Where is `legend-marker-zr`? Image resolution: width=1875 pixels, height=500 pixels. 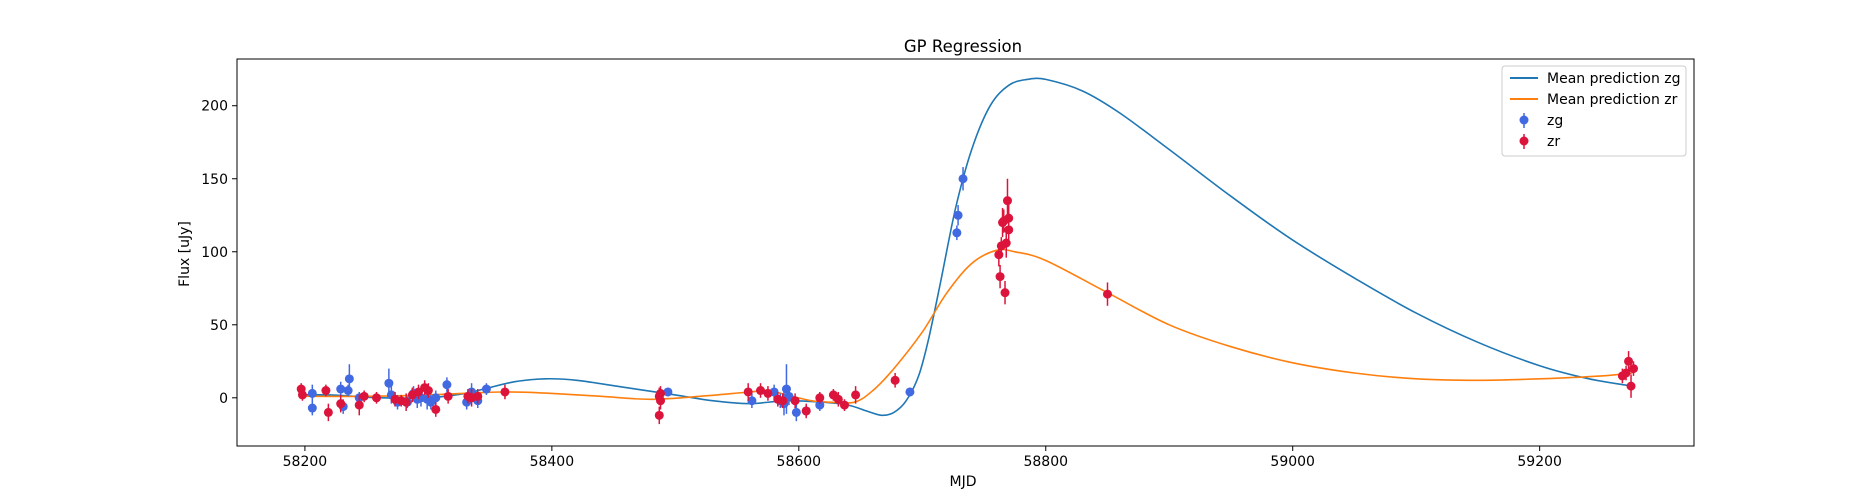
legend-marker-zr is located at coordinates (1524, 141).